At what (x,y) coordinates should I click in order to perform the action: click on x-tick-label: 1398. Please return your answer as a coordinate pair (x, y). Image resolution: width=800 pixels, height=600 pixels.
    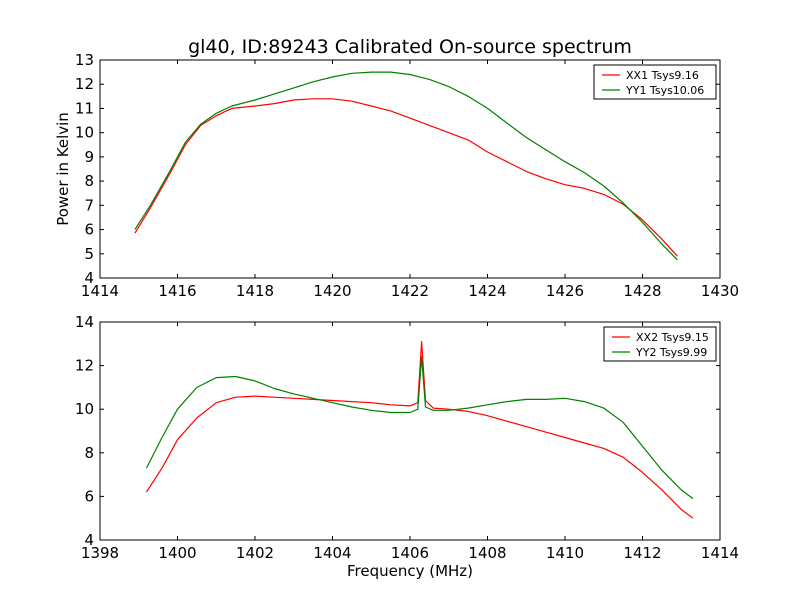
    Looking at the image, I should click on (100, 553).